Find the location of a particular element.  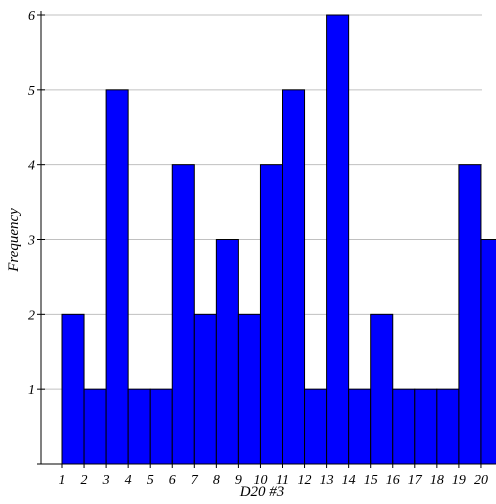

x-tick-label-5: 5 is located at coordinates (150, 480).